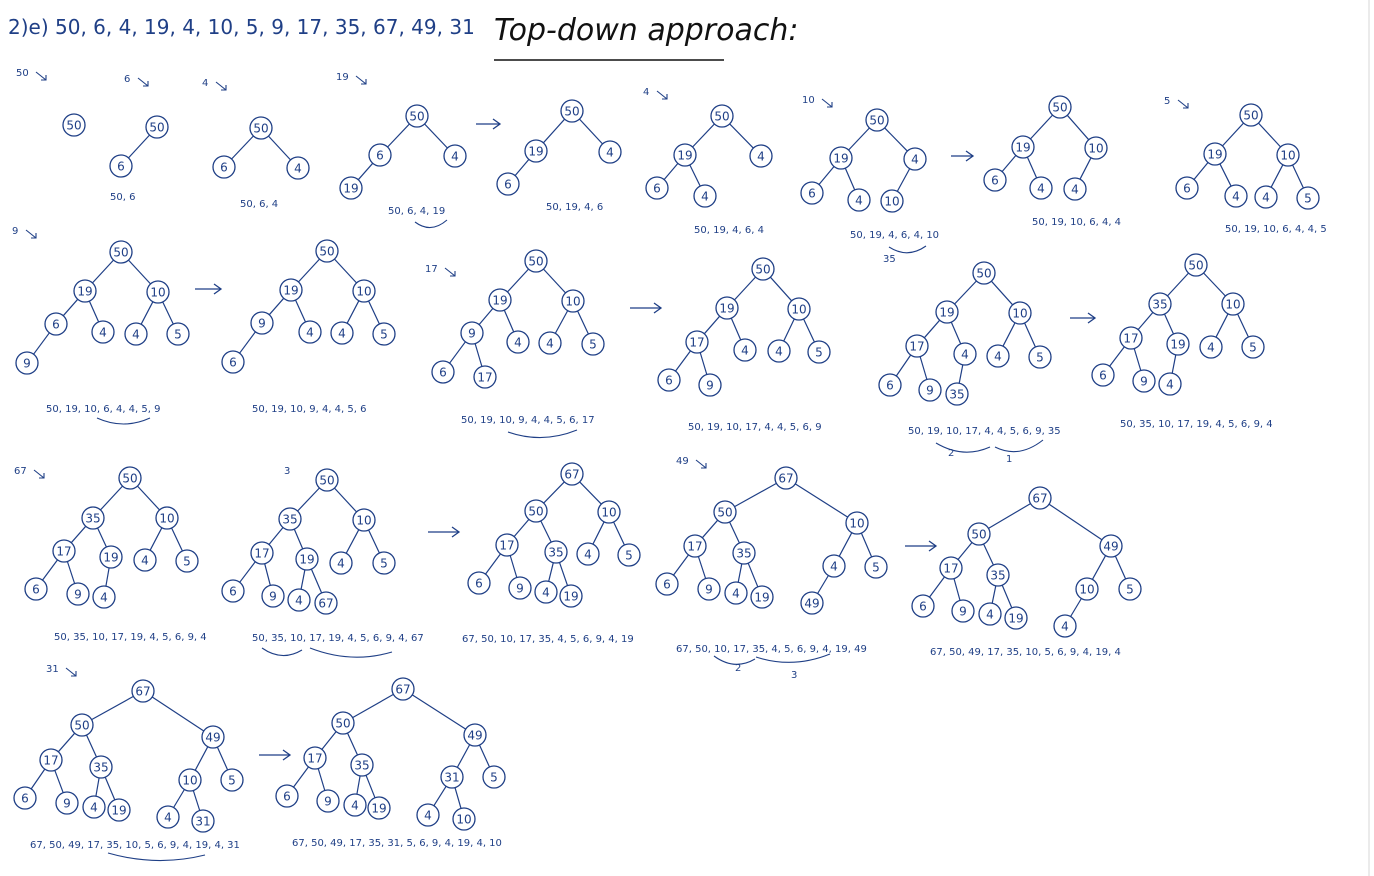 The width and height of the screenshot is (1374, 876). I want to click on tree-node: 9, so click(67, 803).